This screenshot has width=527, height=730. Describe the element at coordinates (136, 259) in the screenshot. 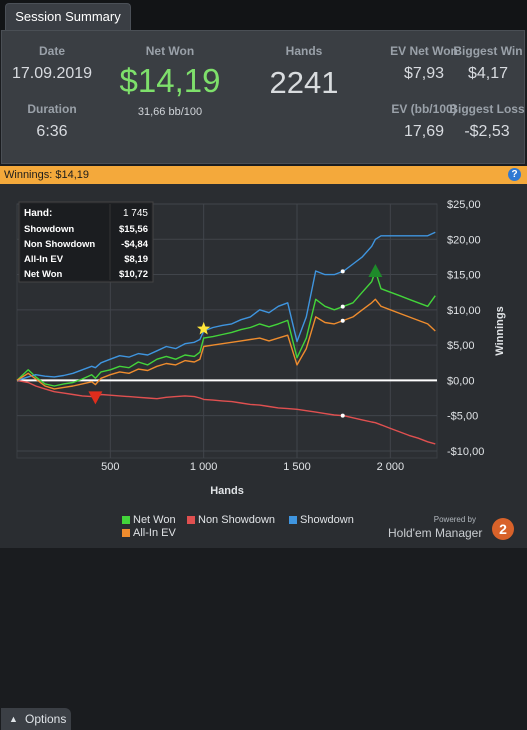

I see `tooltip-row-value: $8,19` at that location.